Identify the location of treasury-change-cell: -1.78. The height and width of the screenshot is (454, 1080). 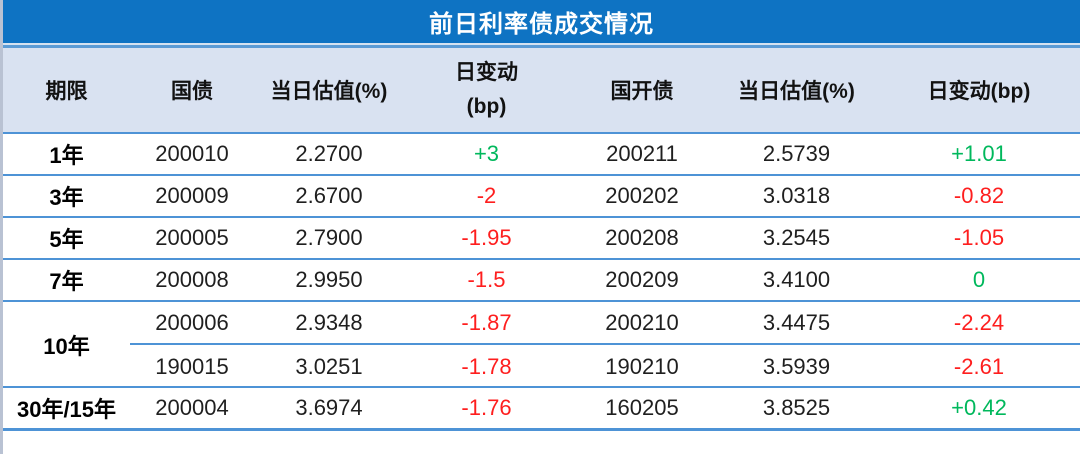
(486, 366).